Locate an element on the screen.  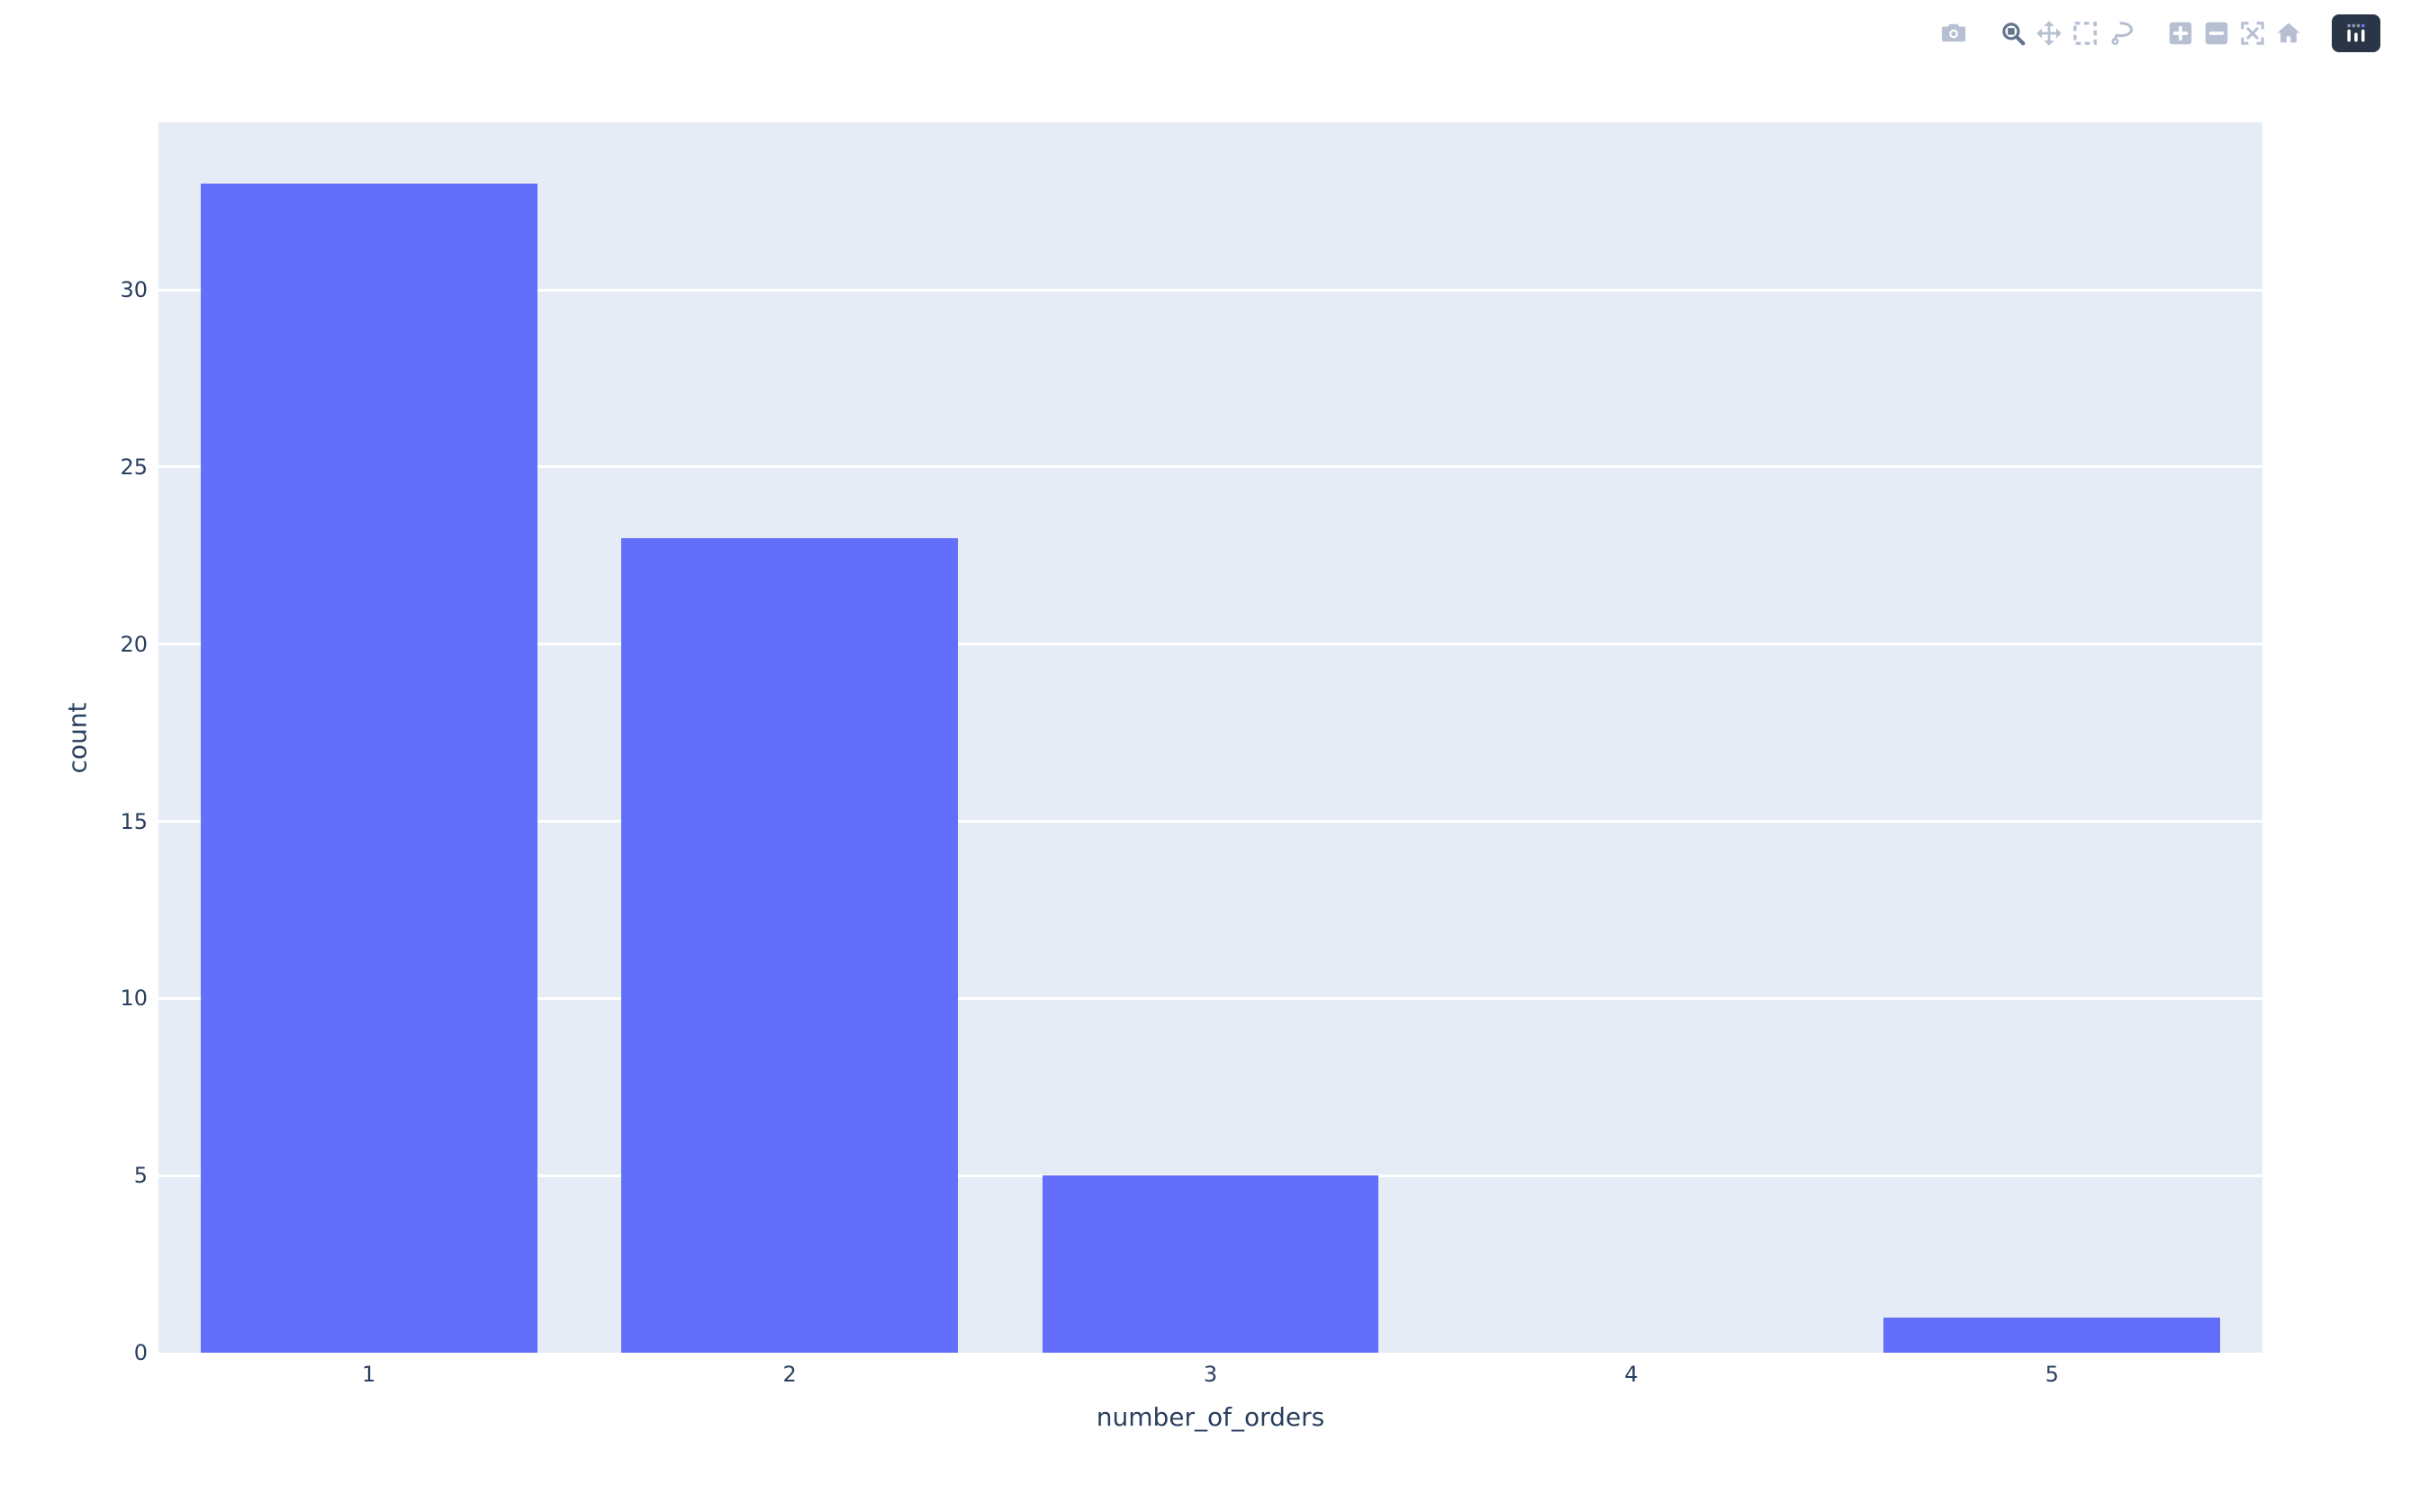
y-tick-label: 20 is located at coordinates (134, 644).